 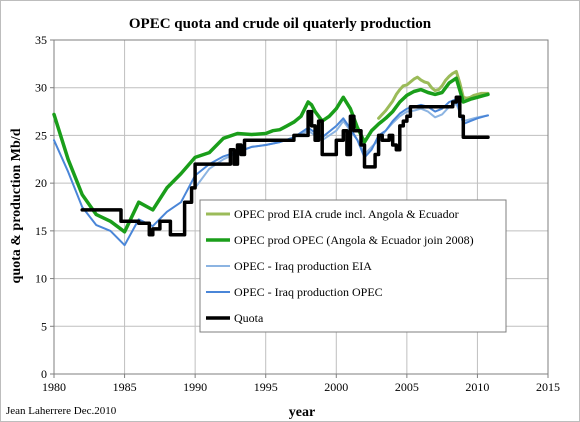 What do you see at coordinates (302, 412) in the screenshot?
I see `x-axis-label: year` at bounding box center [302, 412].